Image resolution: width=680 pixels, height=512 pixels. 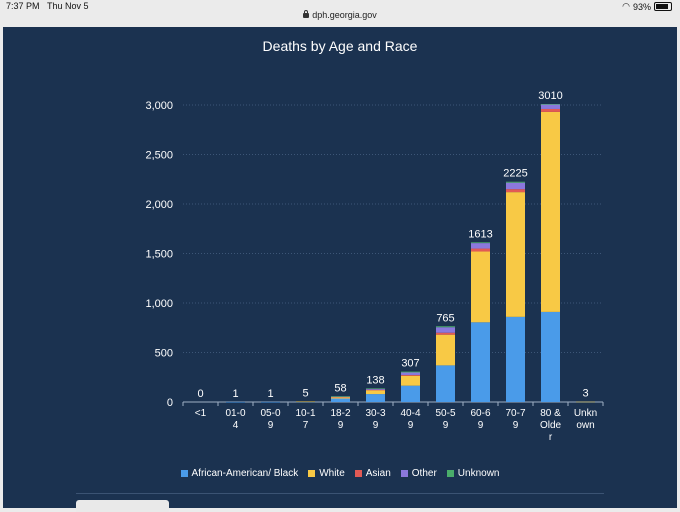 What do you see at coordinates (159, 304) in the screenshot?
I see `y-tick-label: 1,000` at bounding box center [159, 304].